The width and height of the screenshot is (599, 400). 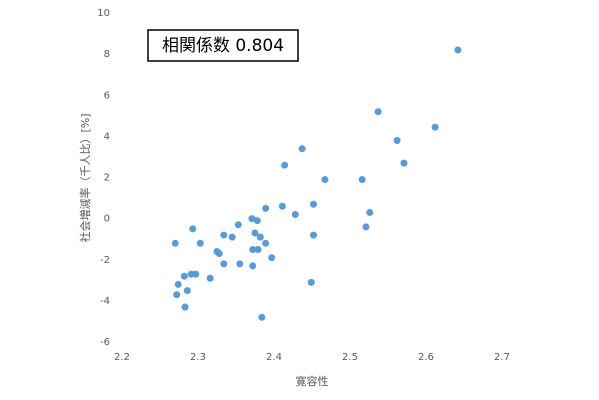 I want to click on annotation-box, so click(x=223, y=45).